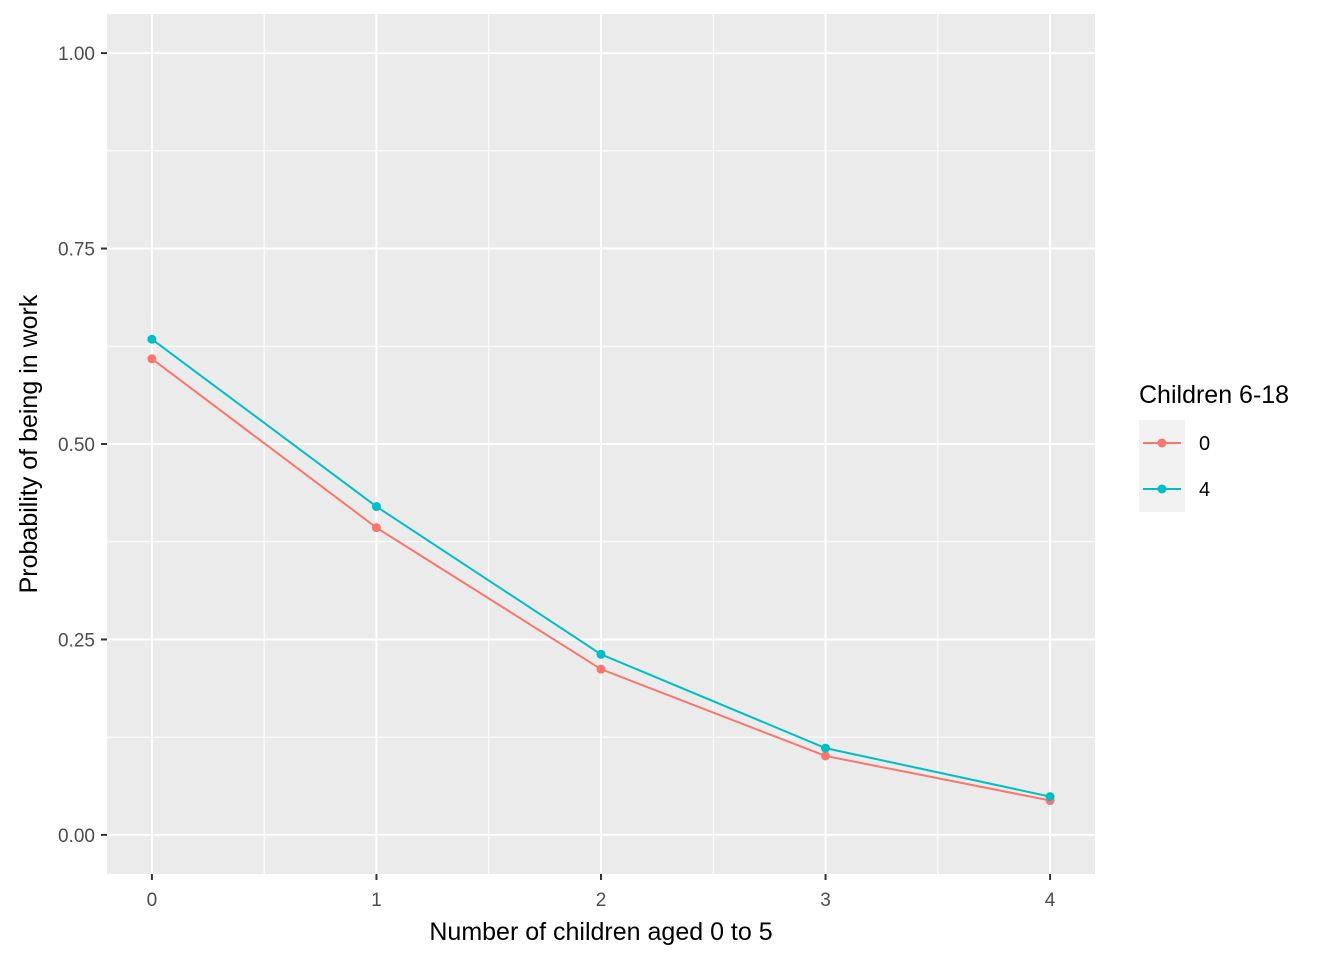  I want to click on y-axis-title: Probability of being in work, so click(29, 443).